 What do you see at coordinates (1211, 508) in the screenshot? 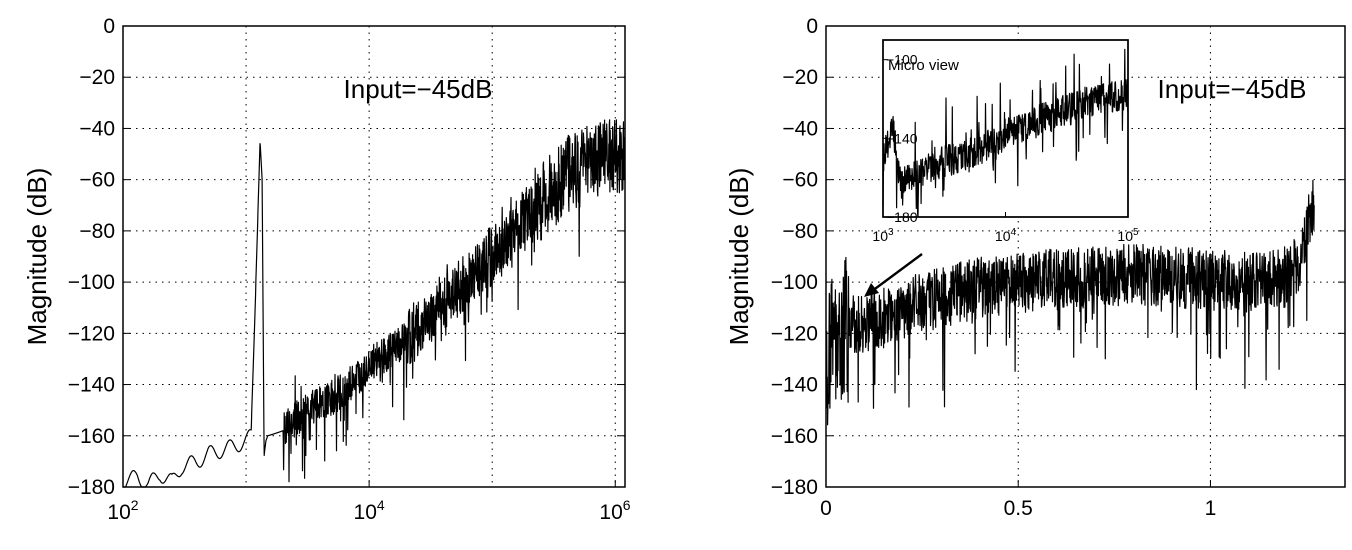
I see `x-tick-label: 1` at bounding box center [1211, 508].